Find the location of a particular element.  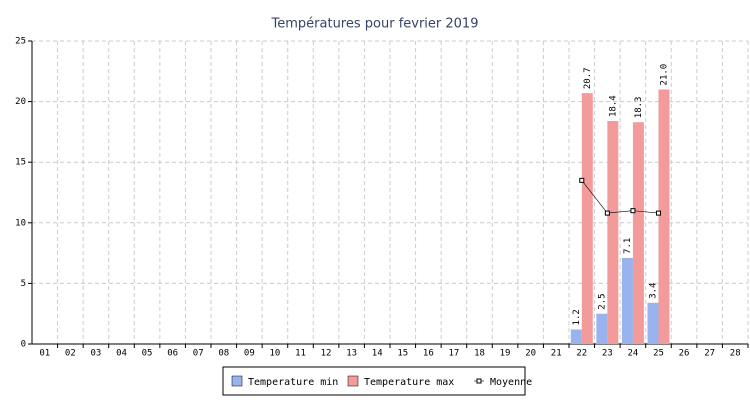

x-tick-label: 18 is located at coordinates (479, 354).